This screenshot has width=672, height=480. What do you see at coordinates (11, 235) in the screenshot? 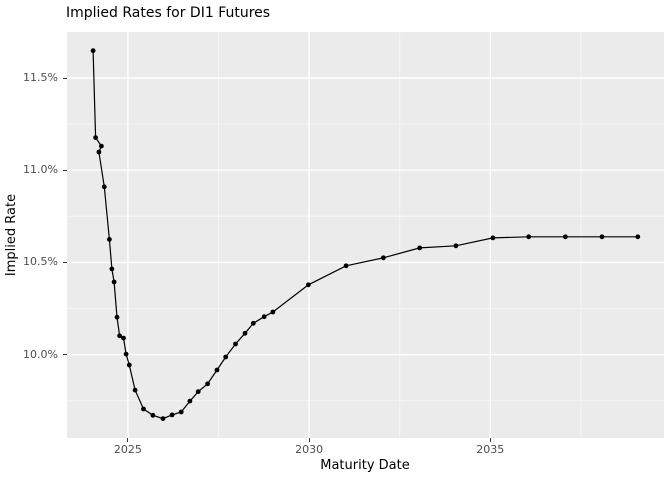
I see `y-axis-title: Implied Rate` at bounding box center [11, 235].